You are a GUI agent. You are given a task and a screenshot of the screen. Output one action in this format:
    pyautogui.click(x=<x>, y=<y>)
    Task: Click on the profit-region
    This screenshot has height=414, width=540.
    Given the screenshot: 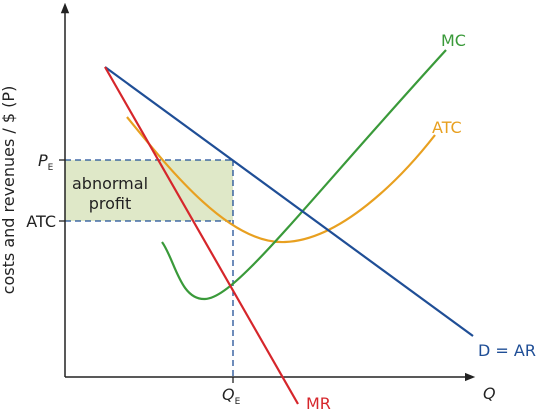 What is the action you would take?
    pyautogui.click(x=149, y=190)
    